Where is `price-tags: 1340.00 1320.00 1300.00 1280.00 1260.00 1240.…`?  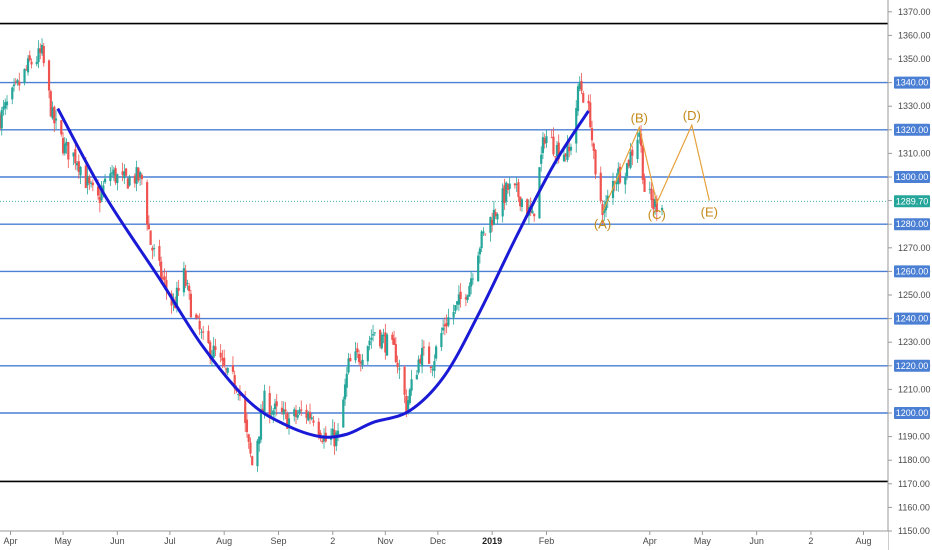 price-tags: 1340.00 1320.00 1300.00 1280.00 1260.00 1240.… is located at coordinates (912, 247).